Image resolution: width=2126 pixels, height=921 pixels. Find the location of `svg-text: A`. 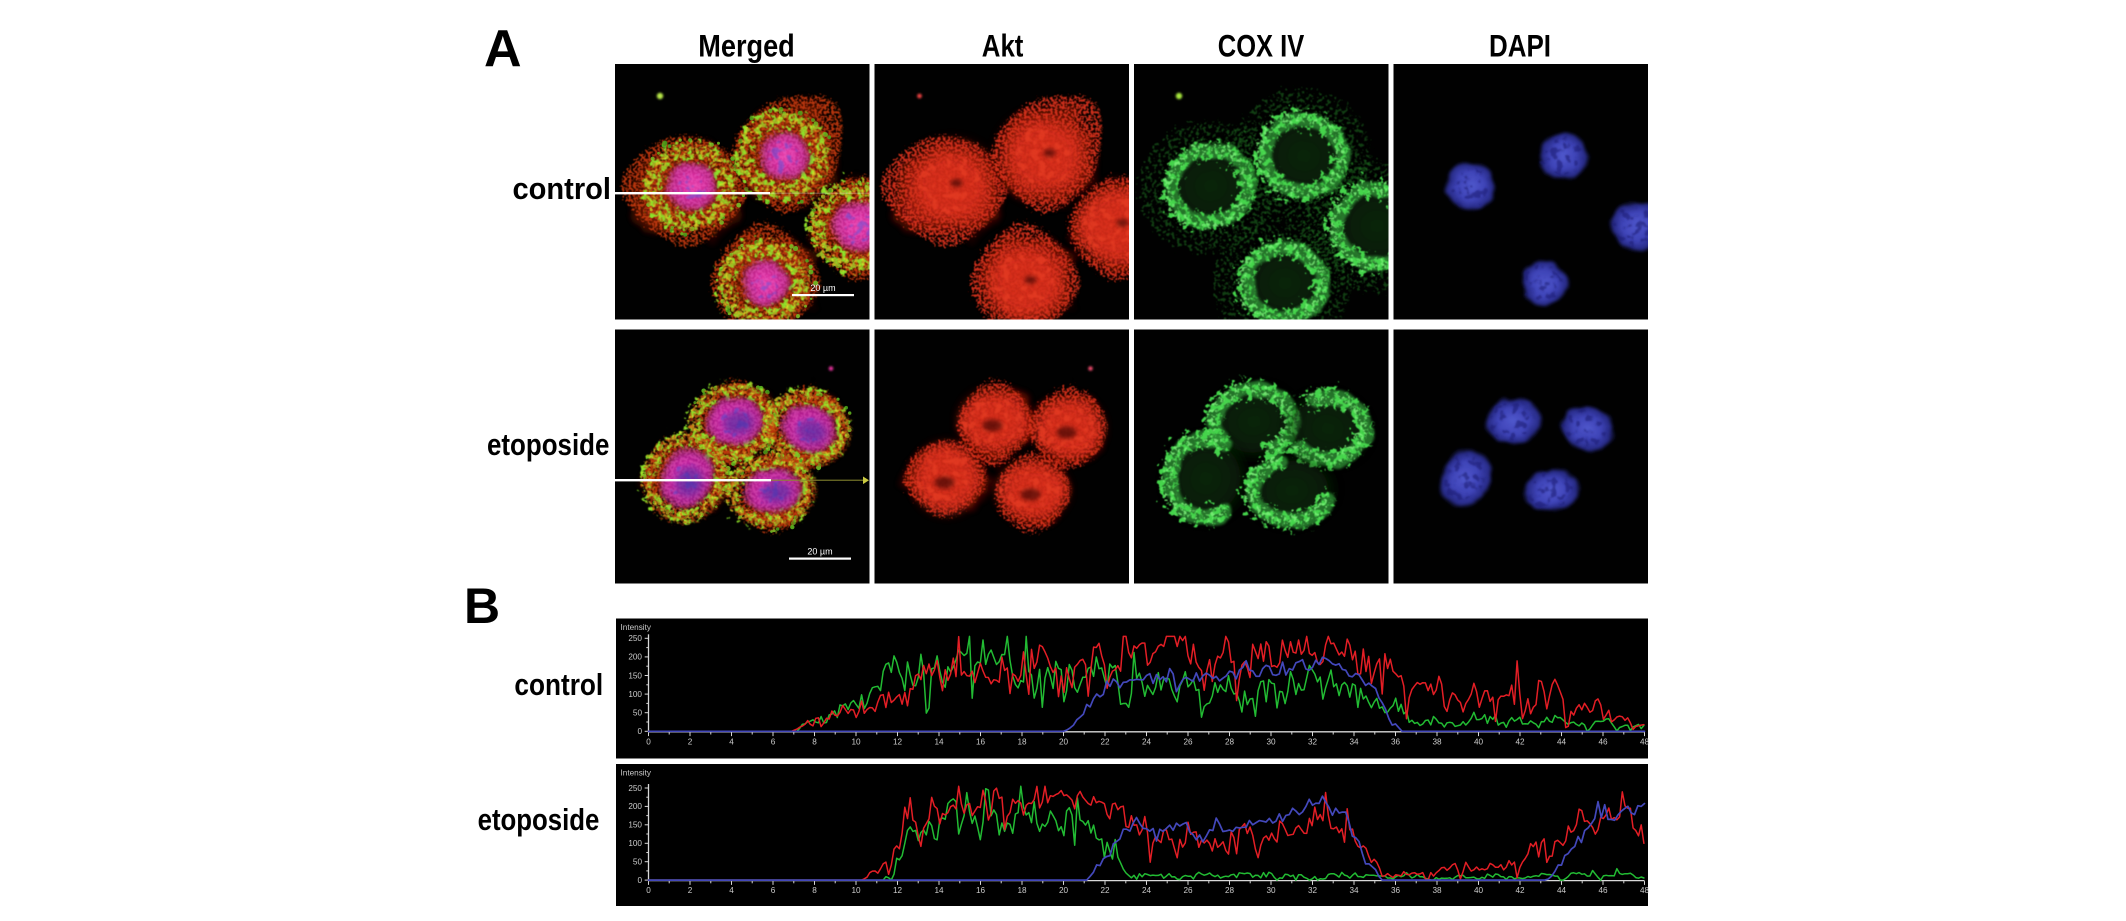

svg-text: A is located at coordinates (503, 49).